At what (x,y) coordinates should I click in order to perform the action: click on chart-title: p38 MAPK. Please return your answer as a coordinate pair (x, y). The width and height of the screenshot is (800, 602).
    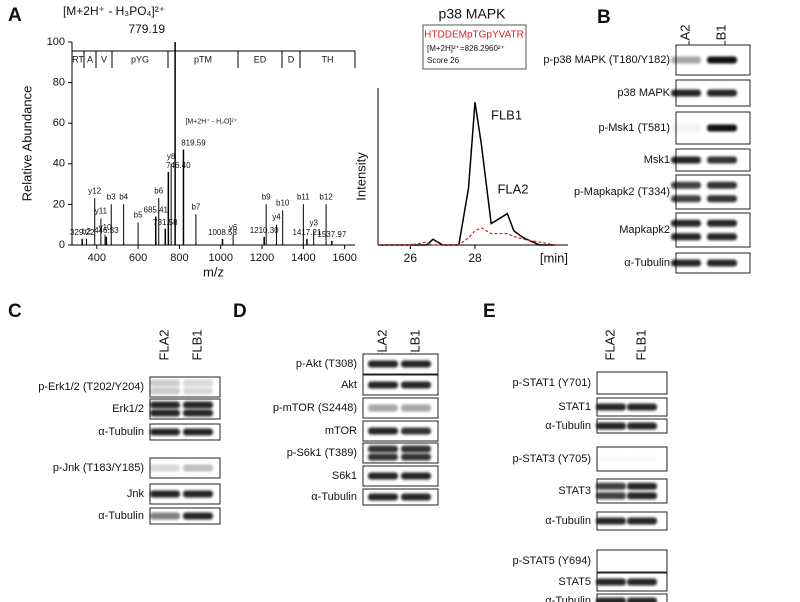
    Looking at the image, I should click on (473, 14).